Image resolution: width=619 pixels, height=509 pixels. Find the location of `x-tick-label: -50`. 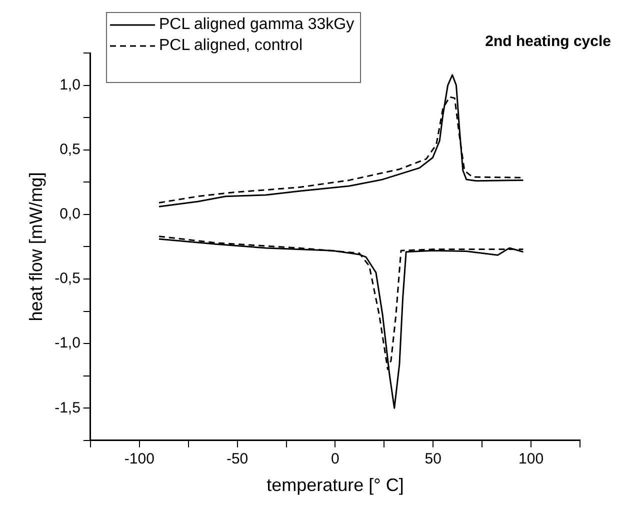

x-tick-label: -50 is located at coordinates (237, 459).